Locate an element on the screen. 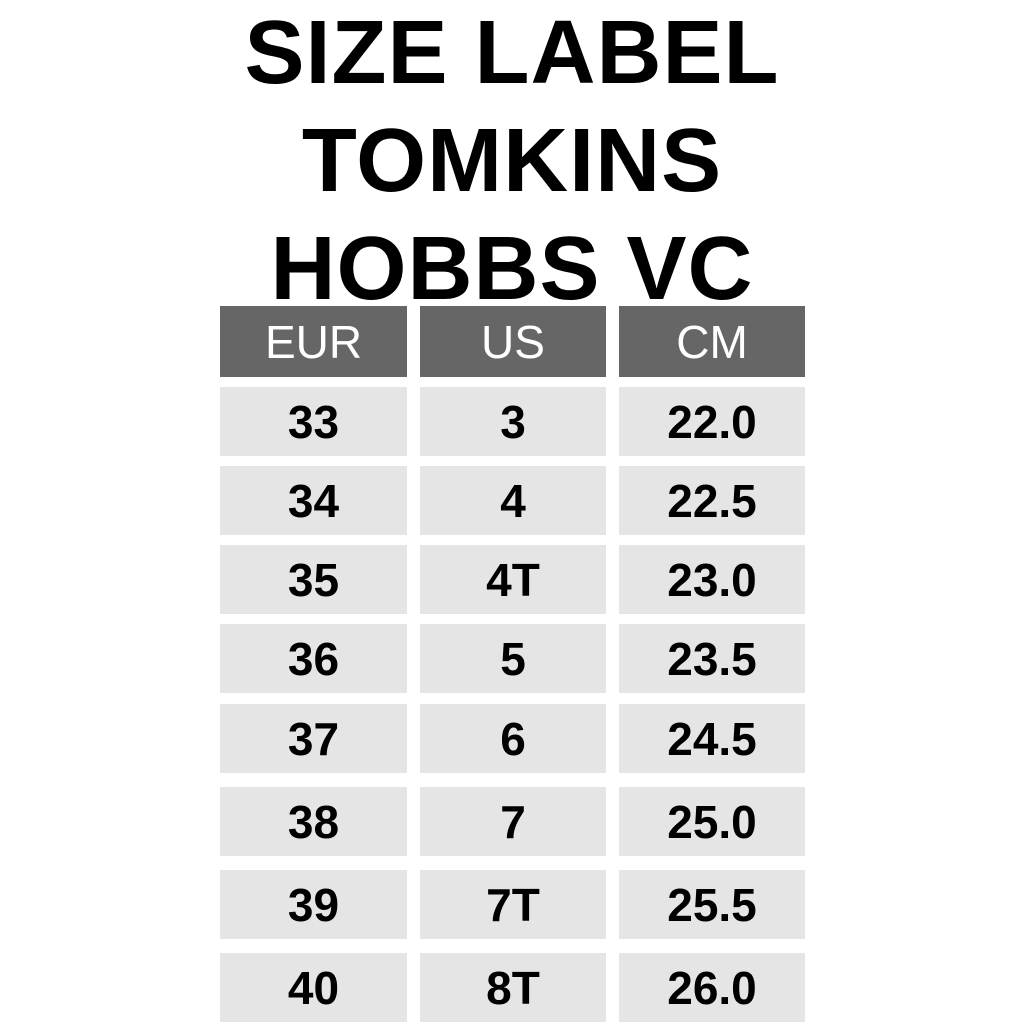  title-line-2: TOMKINS is located at coordinates (512, 161).